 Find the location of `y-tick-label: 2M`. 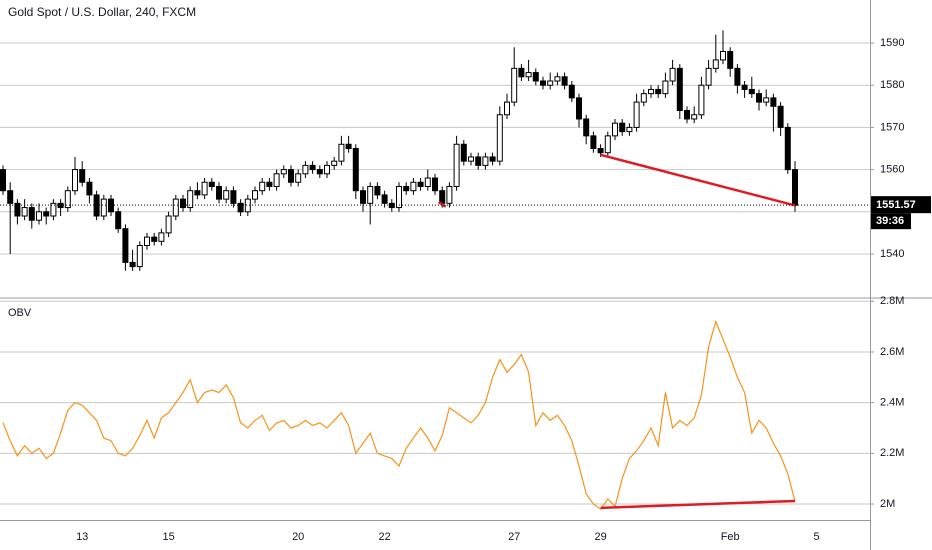

y-tick-label: 2M is located at coordinates (887, 504).